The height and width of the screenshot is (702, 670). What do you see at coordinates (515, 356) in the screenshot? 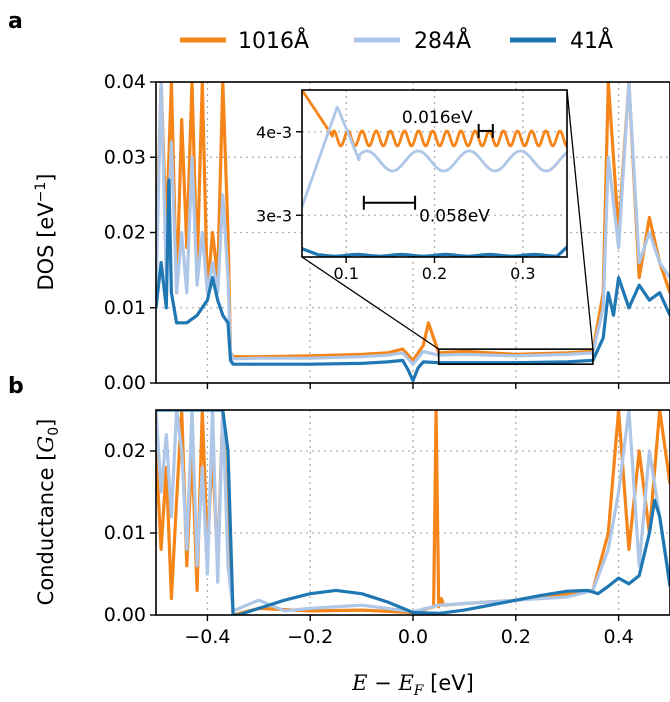
I see `zoom-box` at bounding box center [515, 356].